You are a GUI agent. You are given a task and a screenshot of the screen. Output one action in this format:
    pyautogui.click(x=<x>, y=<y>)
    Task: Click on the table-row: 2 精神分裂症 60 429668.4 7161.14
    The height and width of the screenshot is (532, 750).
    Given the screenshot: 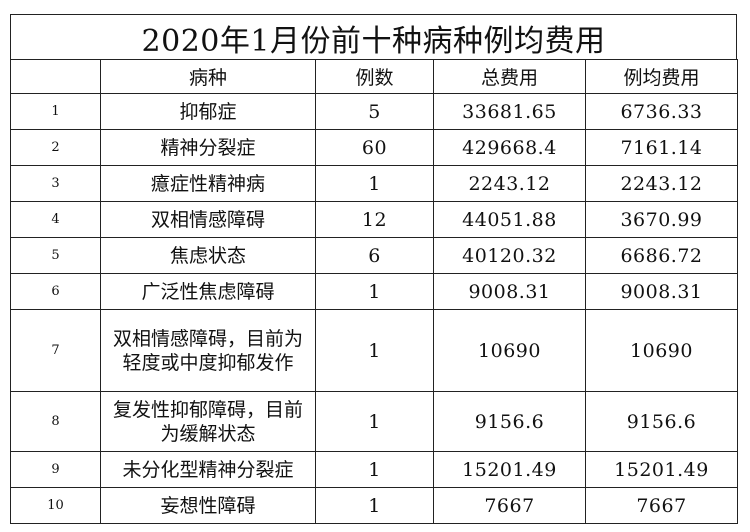 What is the action you would take?
    pyautogui.click(x=374, y=147)
    